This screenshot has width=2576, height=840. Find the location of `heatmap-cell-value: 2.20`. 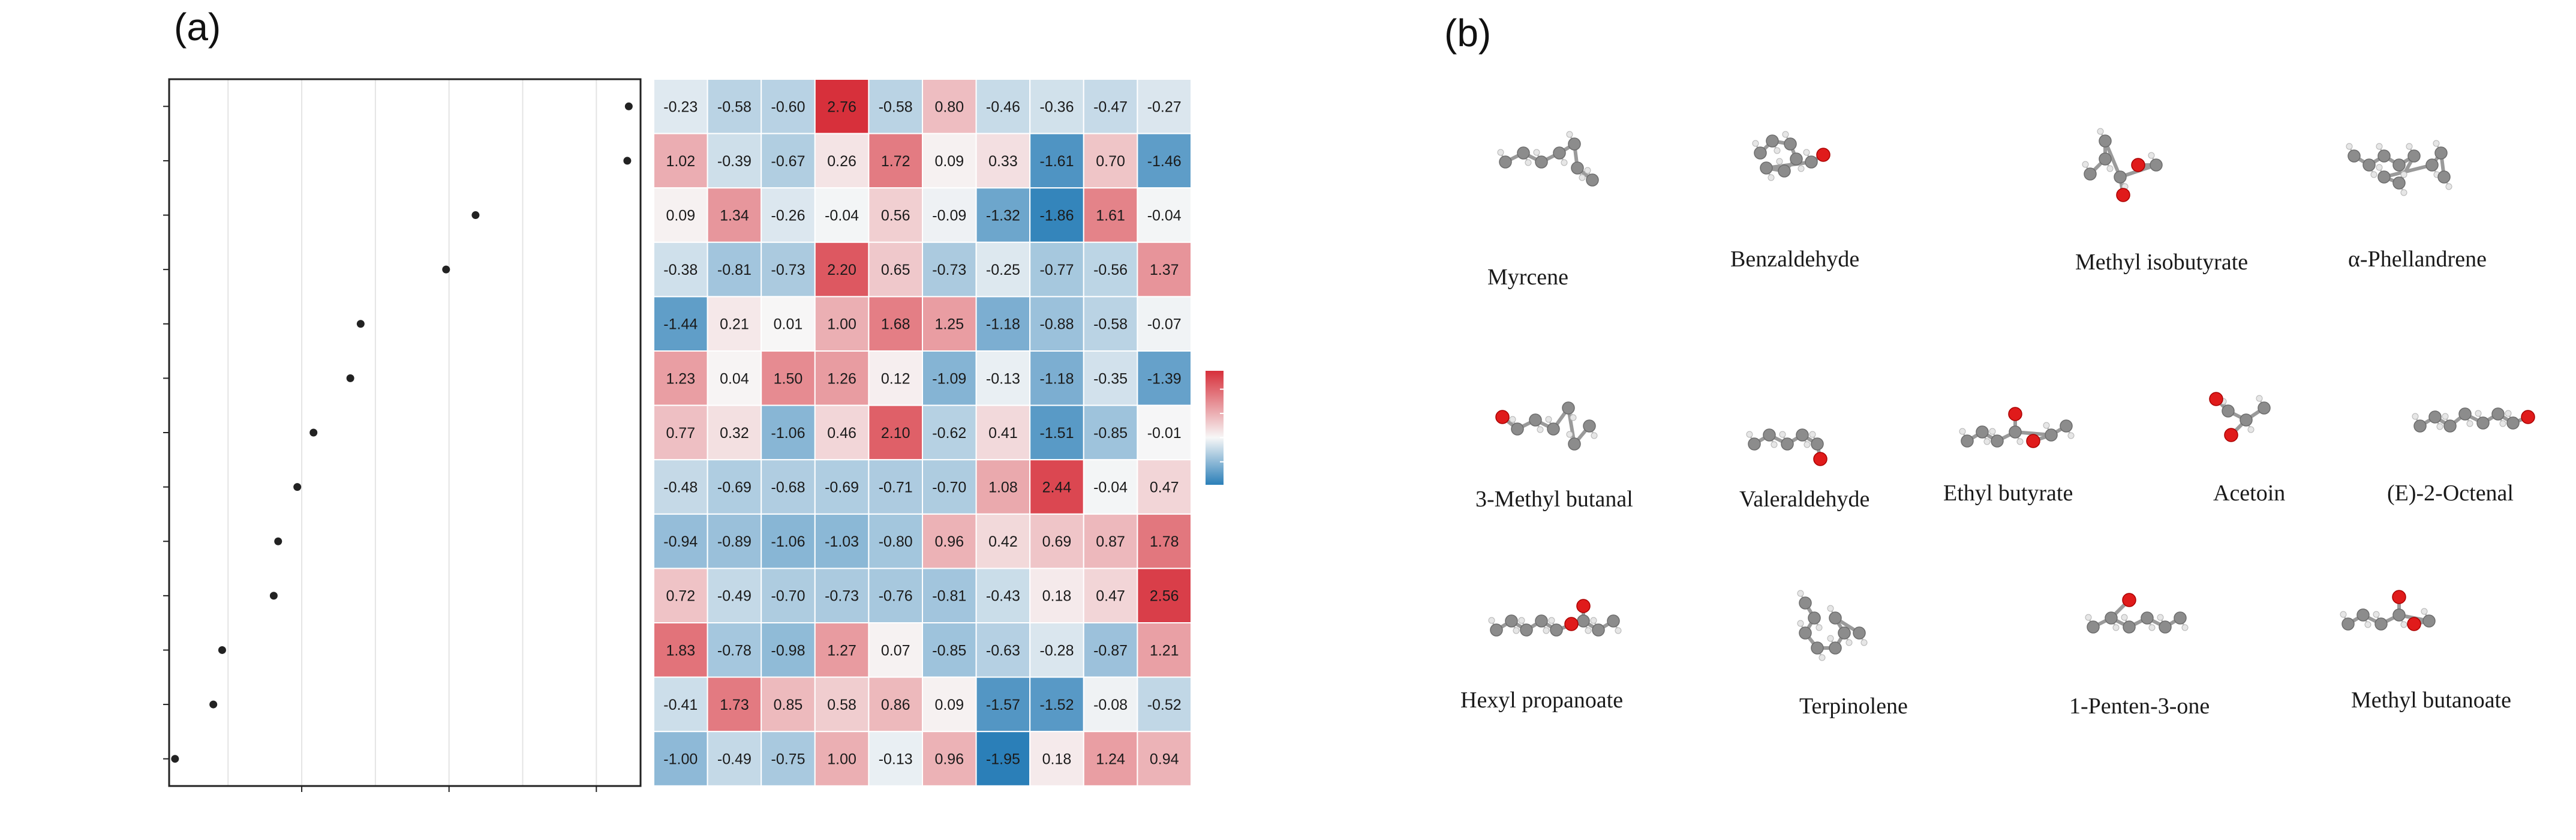

heatmap-cell-value: 2.20 is located at coordinates (842, 270).